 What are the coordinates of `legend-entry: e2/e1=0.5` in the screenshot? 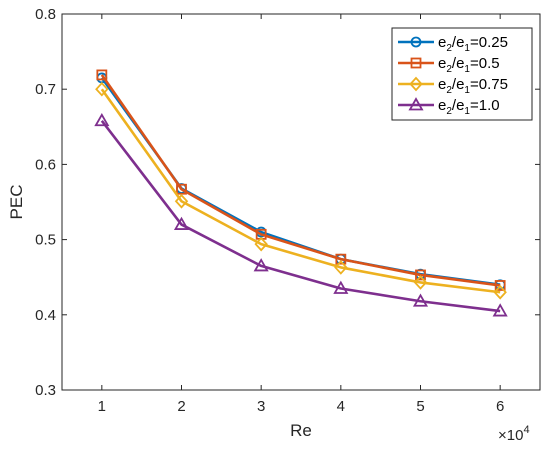 It's located at (449, 65).